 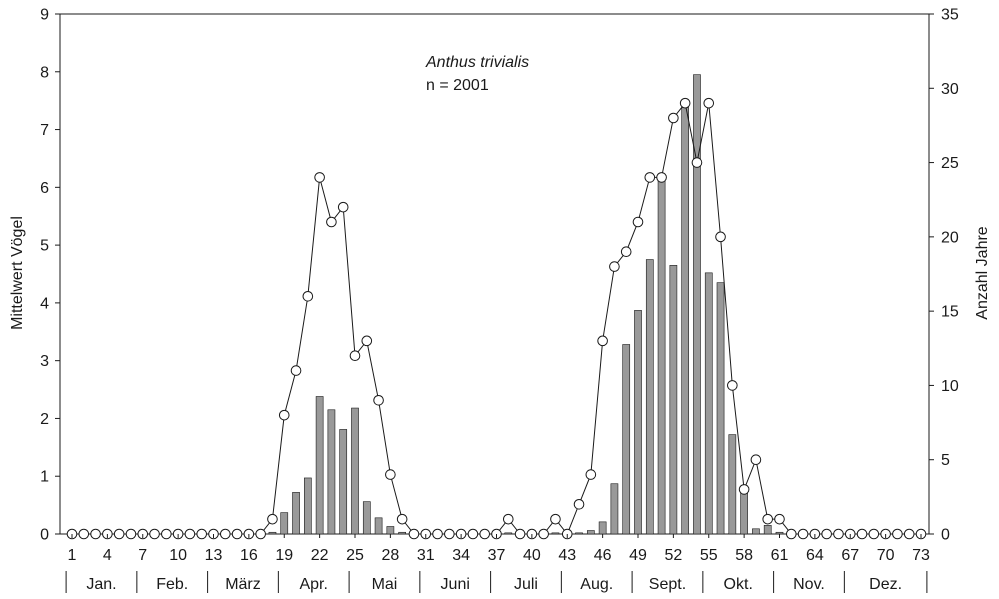 I want to click on x-tick-label: 28, so click(x=390, y=555).